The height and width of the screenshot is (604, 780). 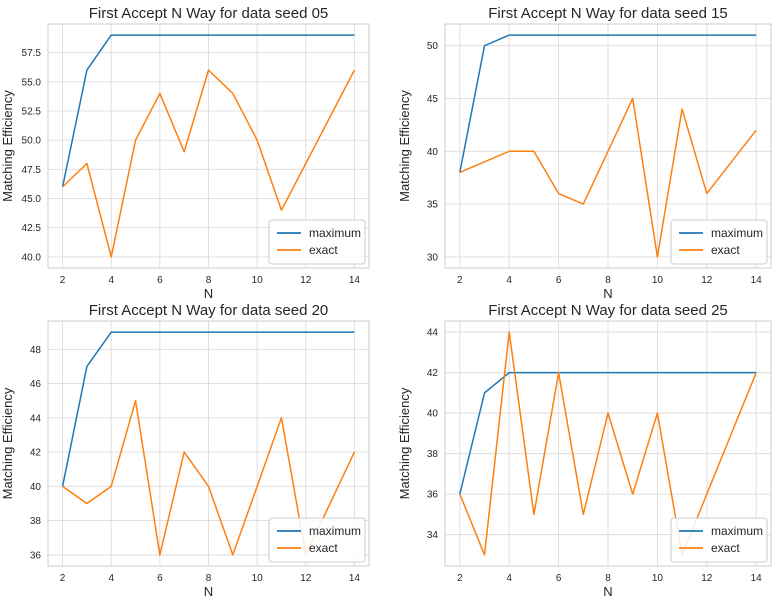 What do you see at coordinates (433, 46) in the screenshot?
I see `y-tick-label: 50` at bounding box center [433, 46].